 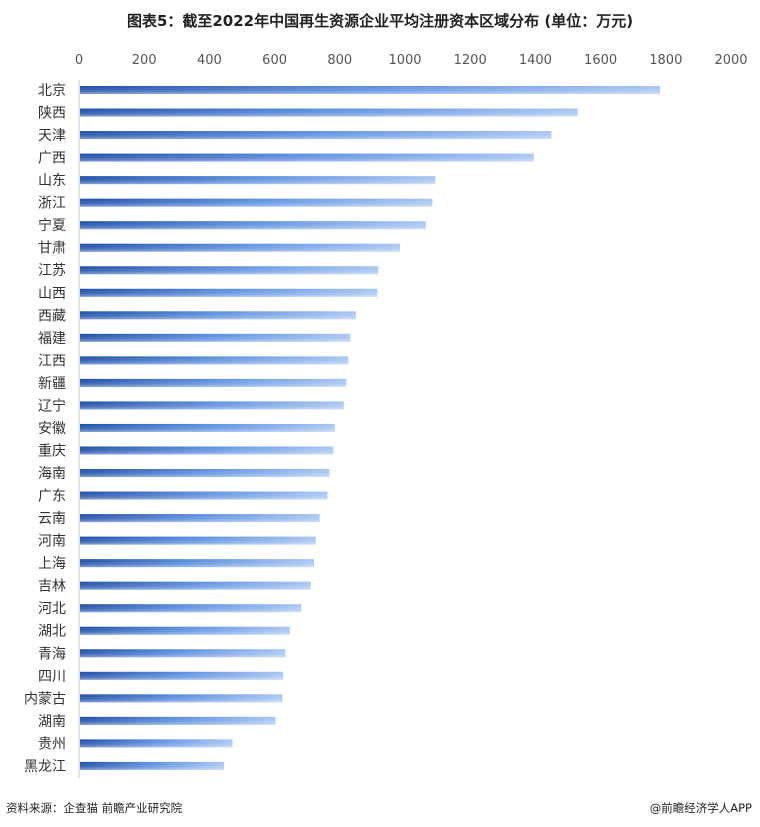 I want to click on category-label: 四川, so click(x=52, y=677).